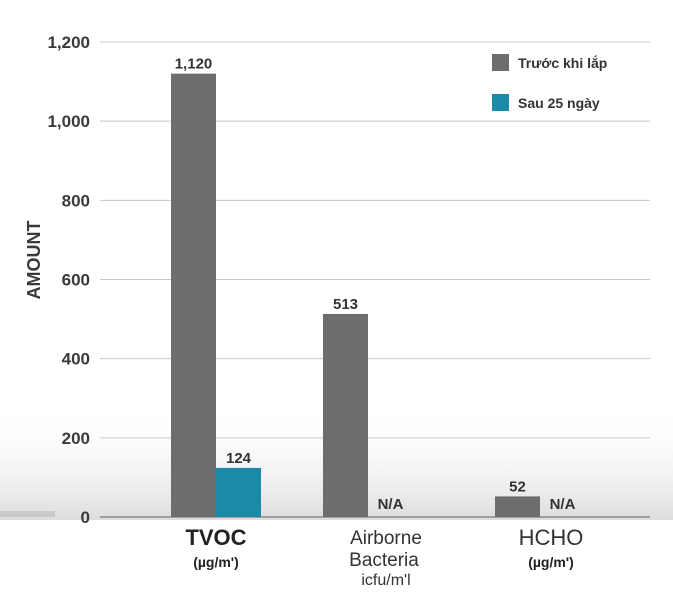 Image resolution: width=673 pixels, height=609 pixels. What do you see at coordinates (76, 280) in the screenshot?
I see `y-tick-label: 600` at bounding box center [76, 280].